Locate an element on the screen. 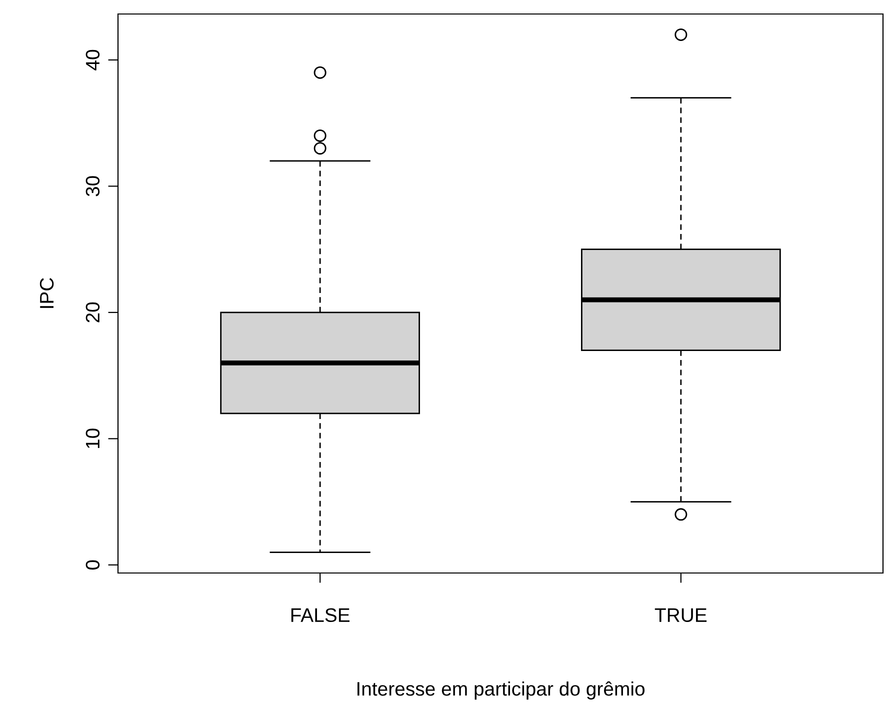 The height and width of the screenshot is (711, 893). y-tick-label: 40 is located at coordinates (93, 60).